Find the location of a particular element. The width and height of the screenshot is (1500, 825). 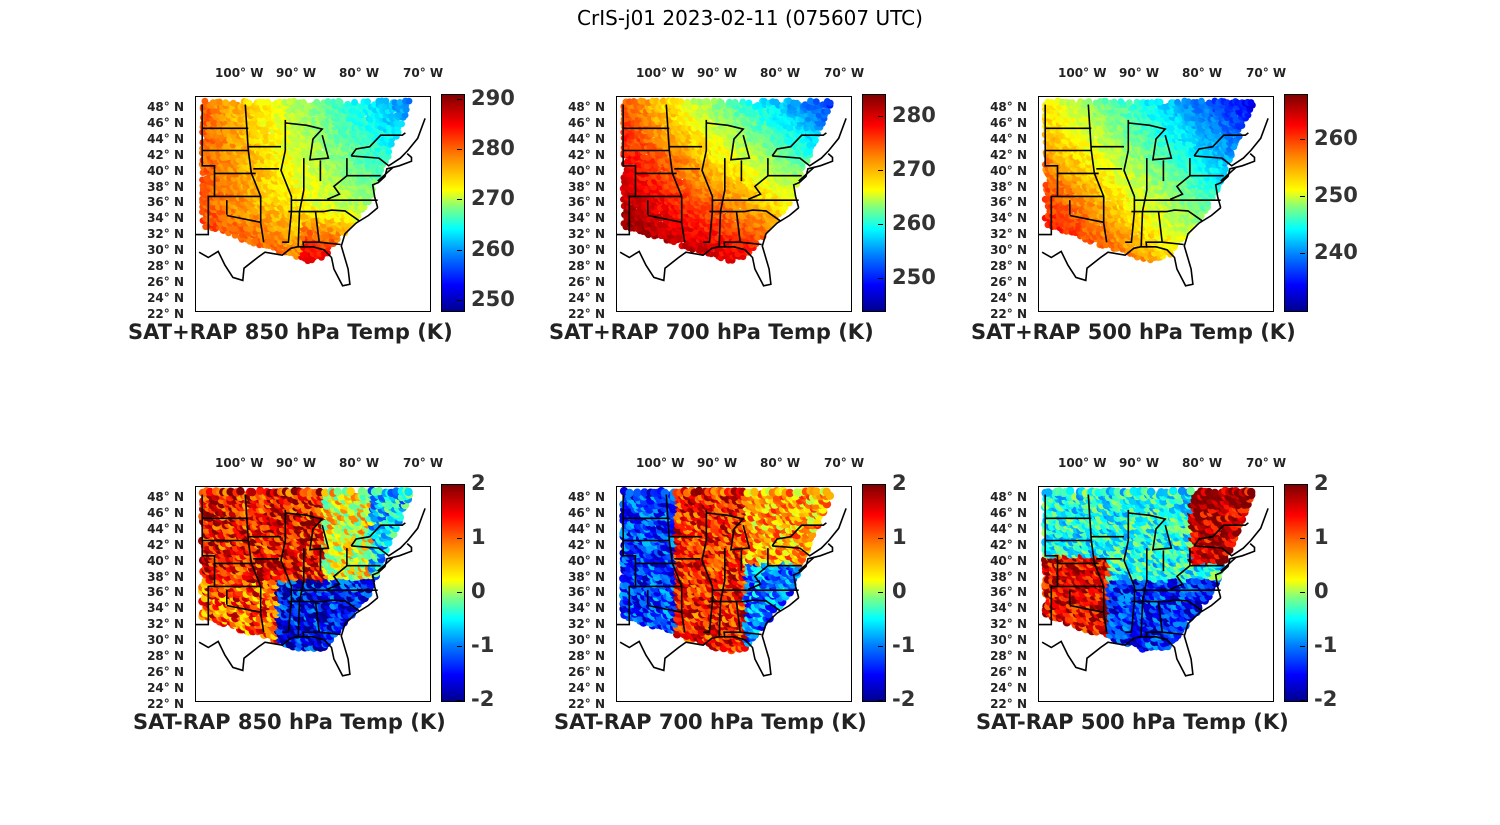

figure-title: CrIS-j01 2023-02-11 (075607 UTC) is located at coordinates (750, 18).